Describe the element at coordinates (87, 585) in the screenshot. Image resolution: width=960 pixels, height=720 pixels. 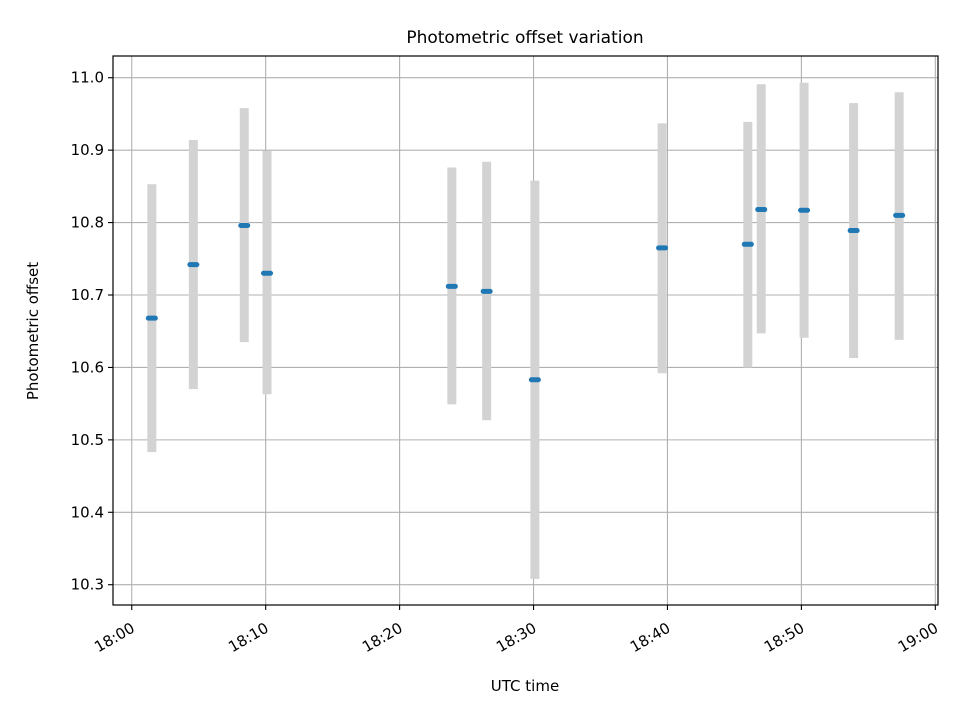
I see `y-tick-label: 10.3` at that location.